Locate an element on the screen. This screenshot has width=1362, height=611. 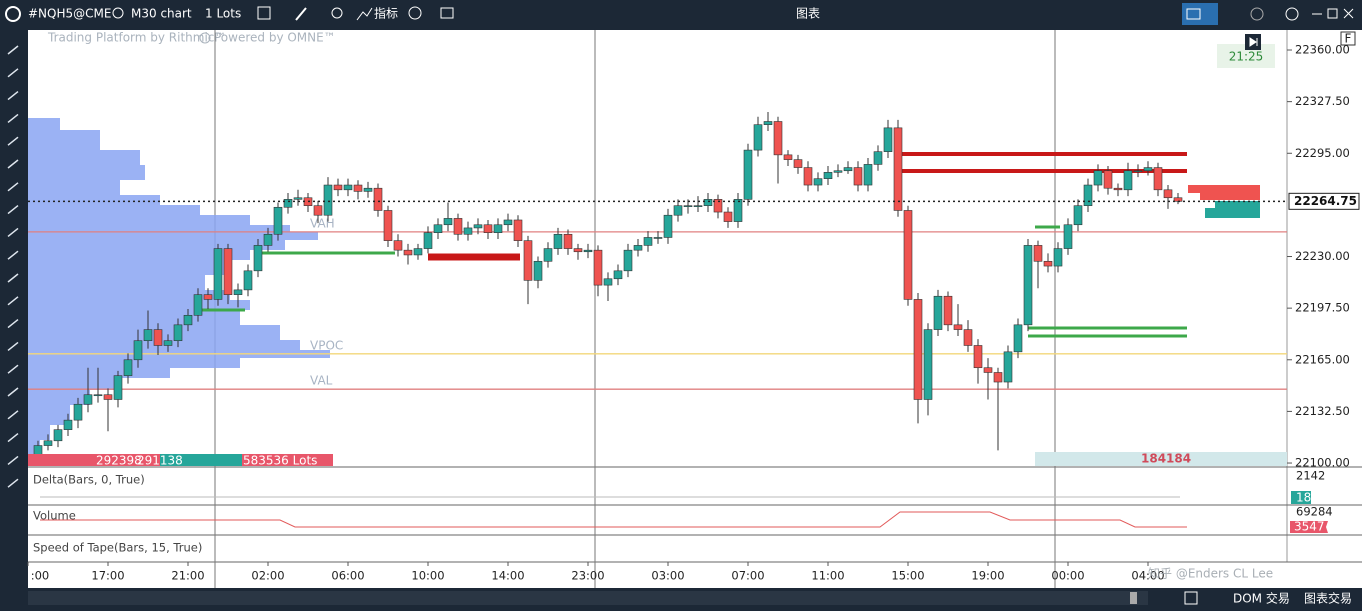
pane-value: 18 is located at coordinates (1303, 498).